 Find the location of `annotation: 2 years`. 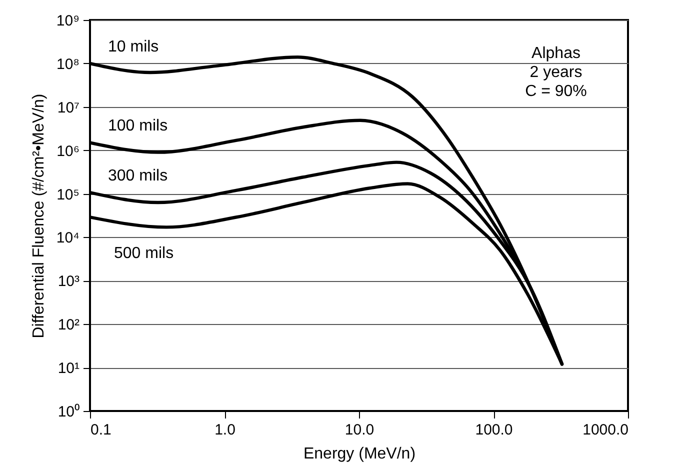

annotation: 2 years is located at coordinates (556, 72).